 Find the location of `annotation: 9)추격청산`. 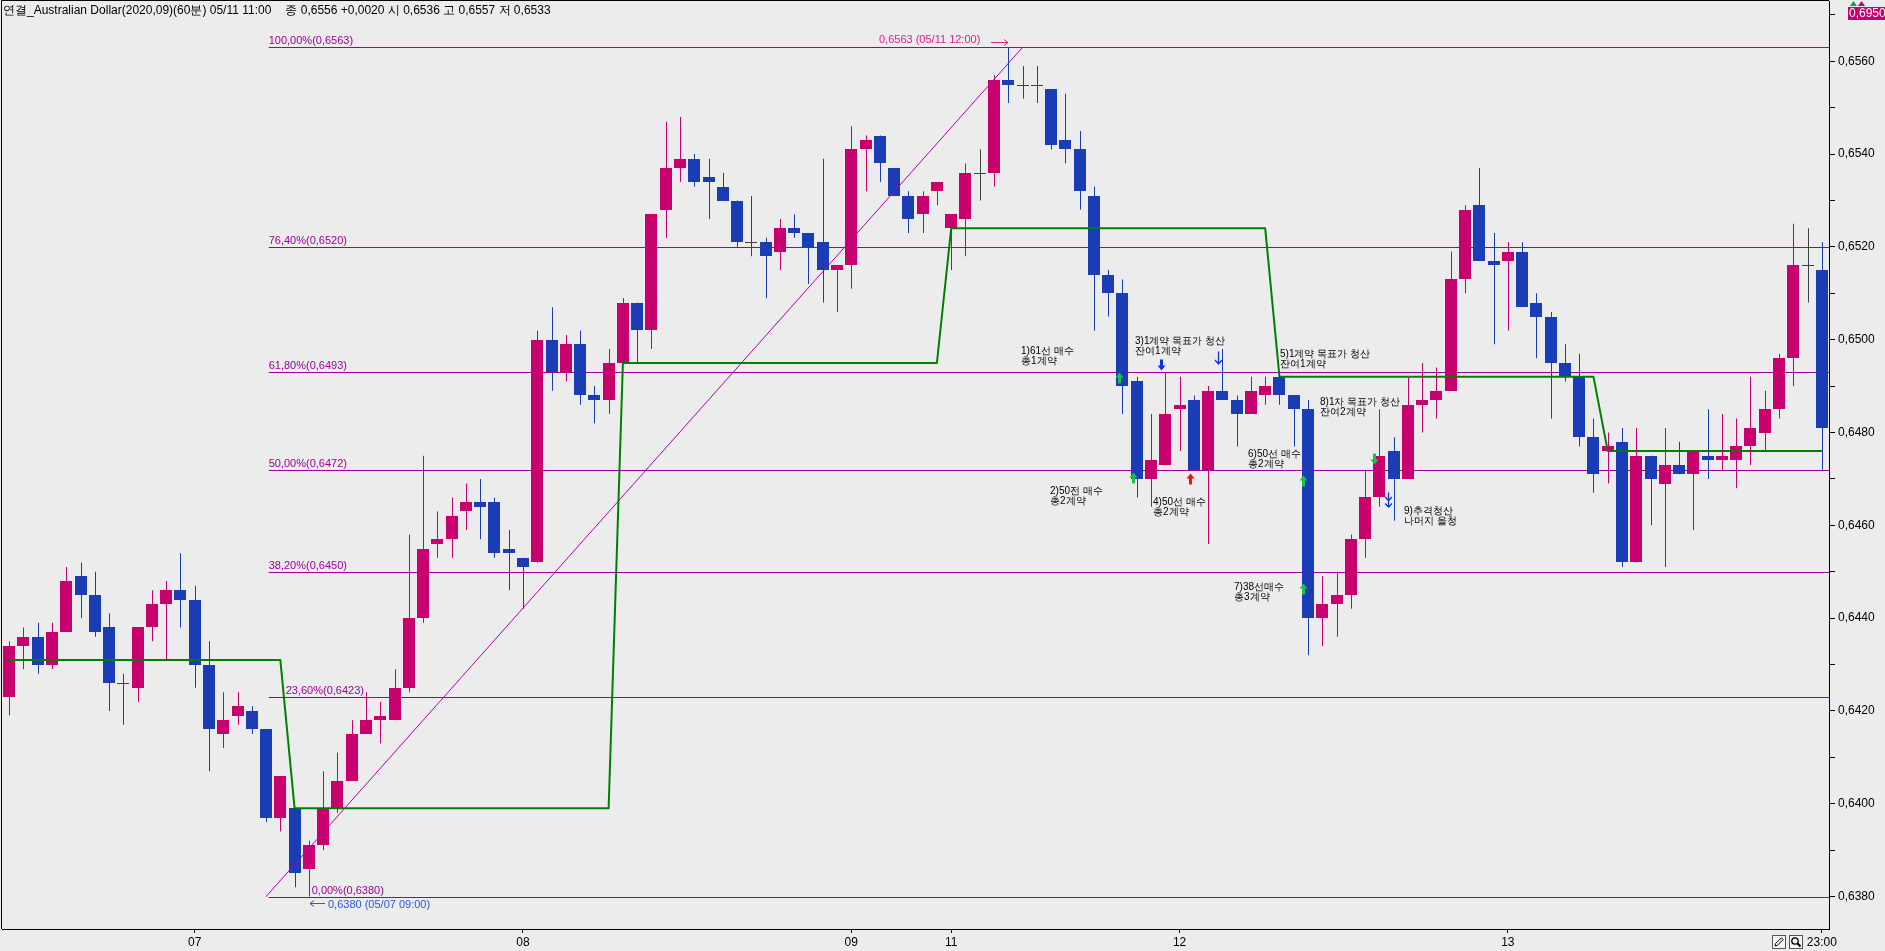

annotation: 9)추격청산 is located at coordinates (1428, 510).